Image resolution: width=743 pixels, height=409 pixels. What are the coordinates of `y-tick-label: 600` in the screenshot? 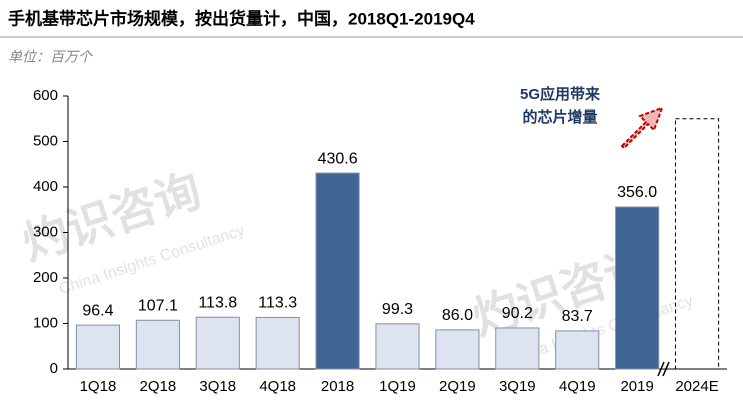 It's located at (45, 95).